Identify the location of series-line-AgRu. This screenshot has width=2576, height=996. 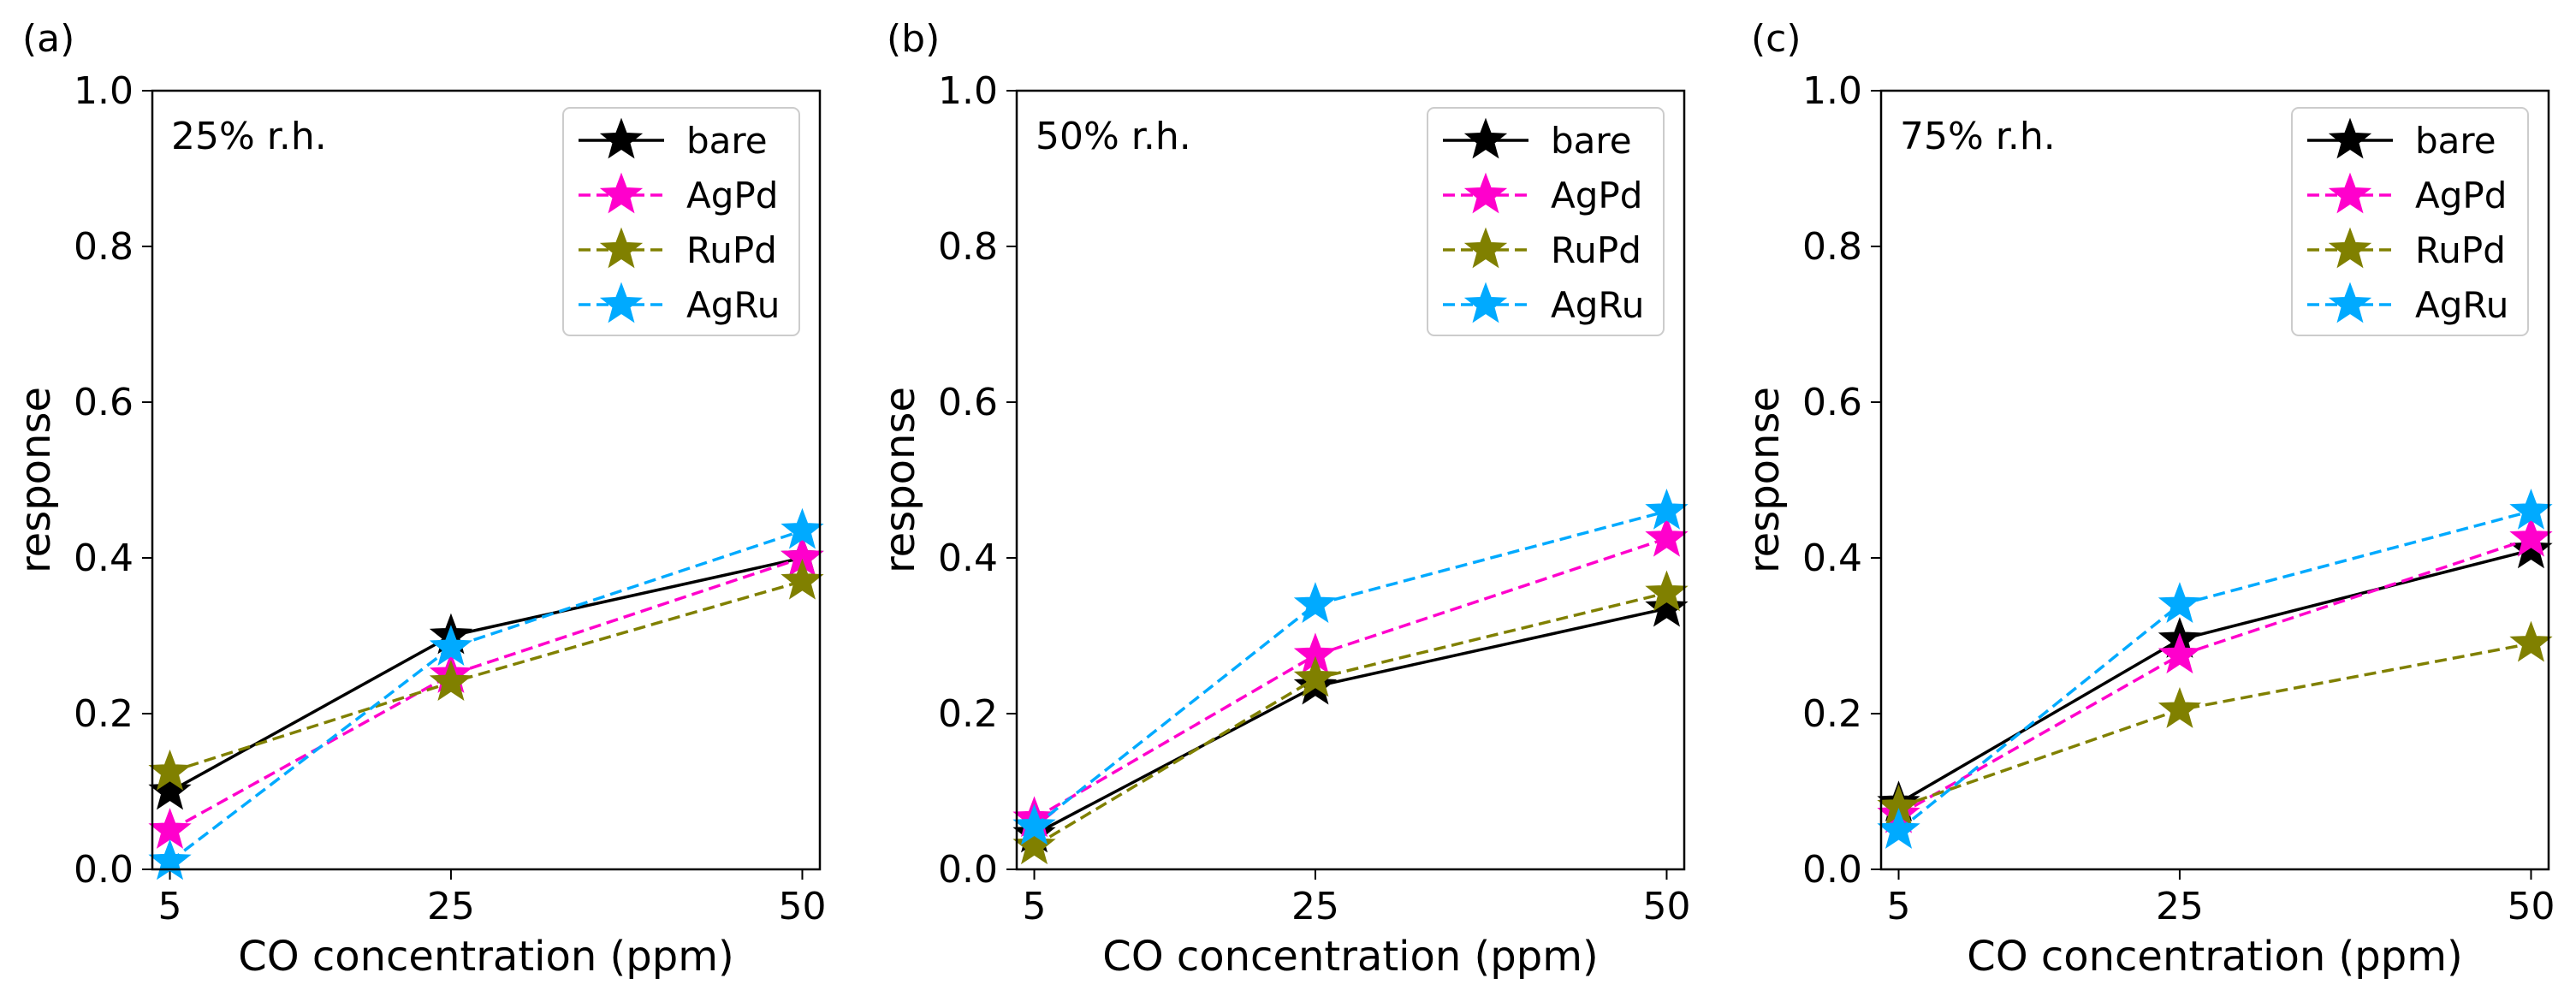
(1350, 669).